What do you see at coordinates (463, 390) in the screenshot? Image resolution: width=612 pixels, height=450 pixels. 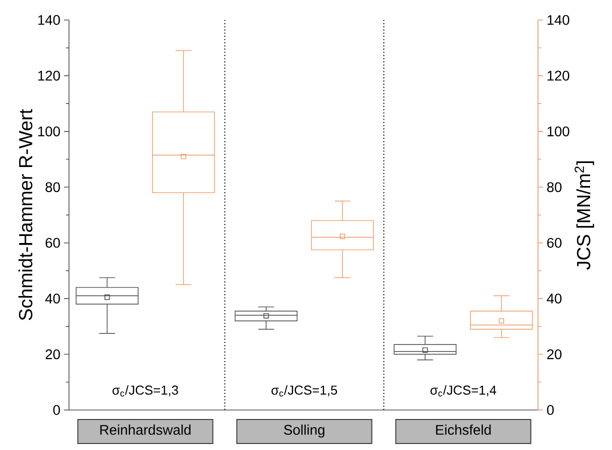 I see `annotation: σ$_{c}$/JCS=1,4` at bounding box center [463, 390].